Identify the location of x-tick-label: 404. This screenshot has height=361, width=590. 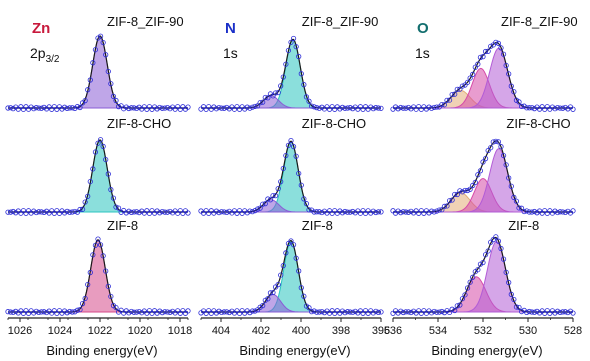
(221, 331).